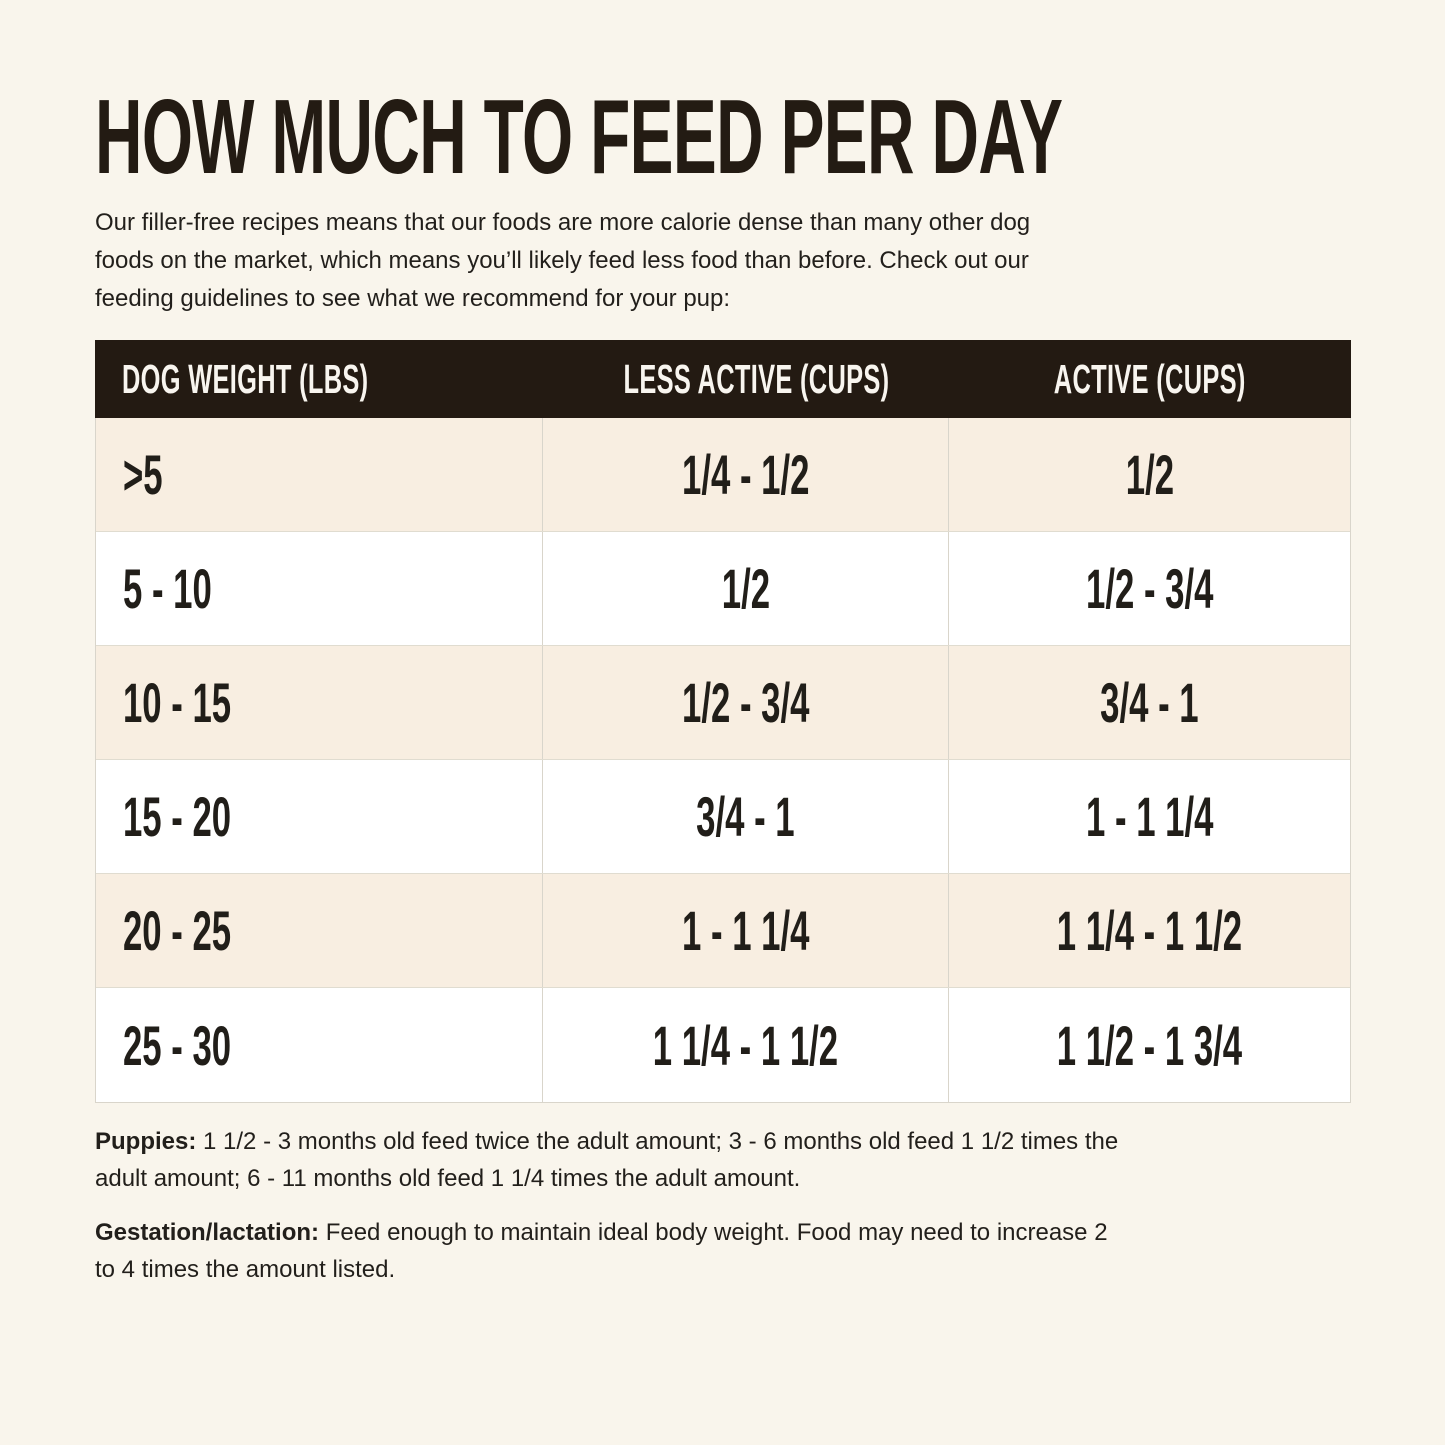 Image resolution: width=1445 pixels, height=1445 pixels. Describe the element at coordinates (207, 1232) in the screenshot. I see `note-gestation-label: Gestation/lactation:` at that location.